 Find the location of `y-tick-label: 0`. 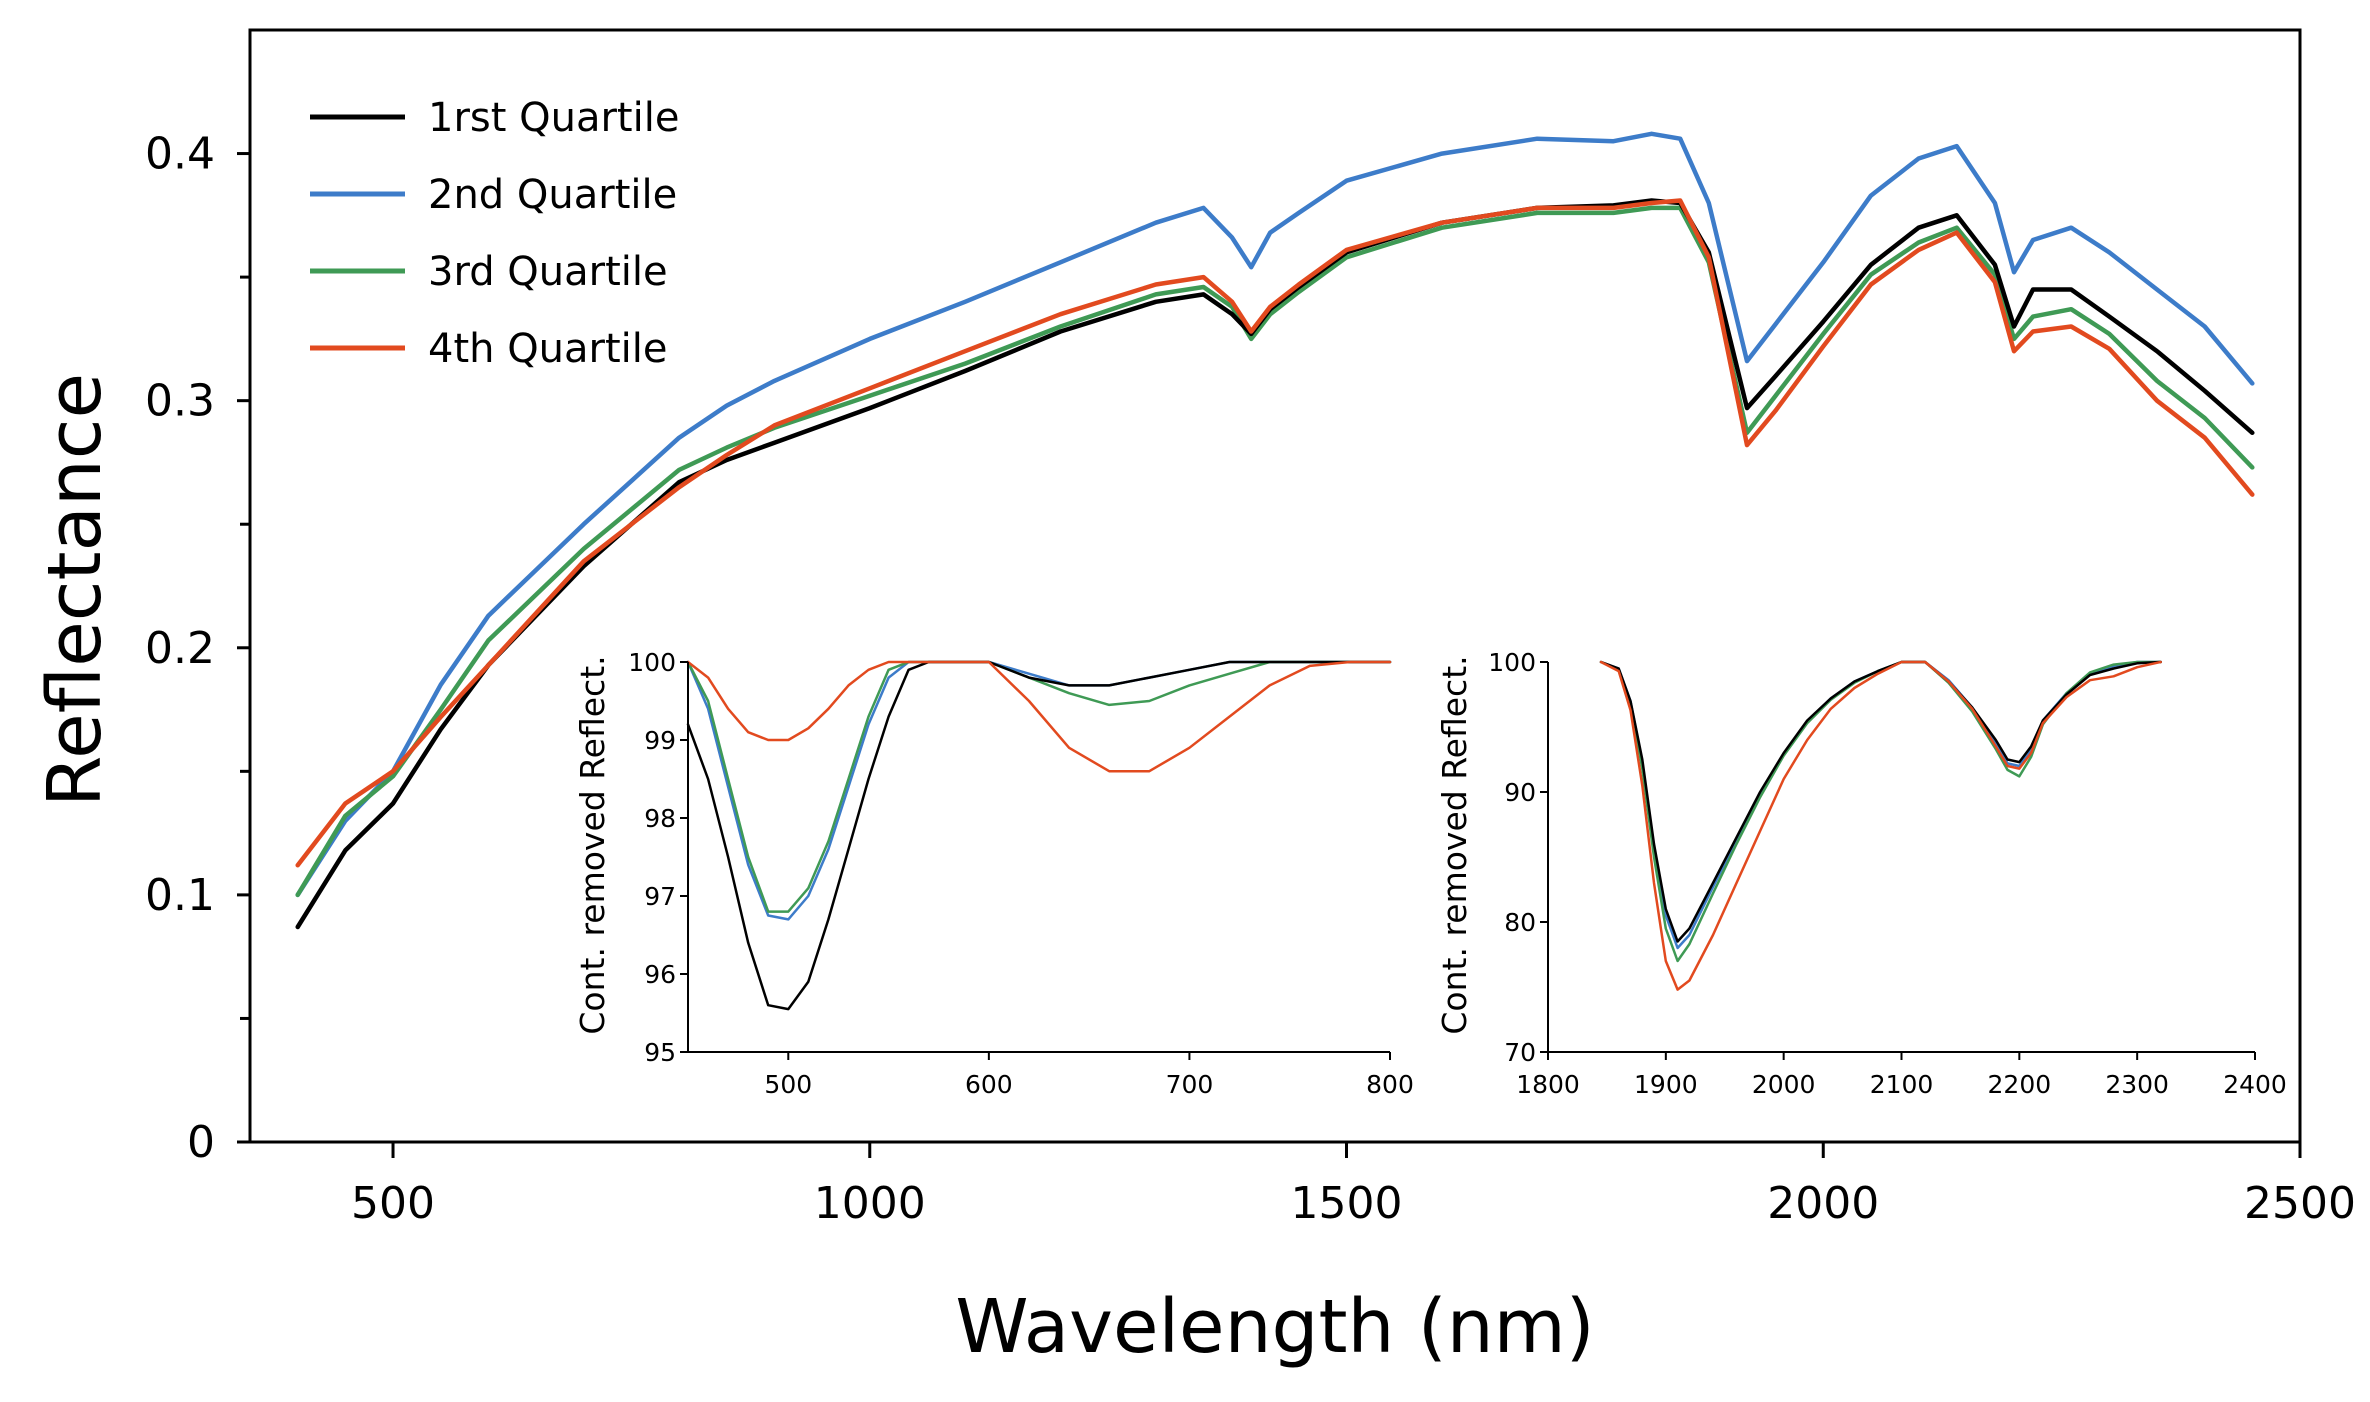

y-tick-label: 0 is located at coordinates (201, 1142).